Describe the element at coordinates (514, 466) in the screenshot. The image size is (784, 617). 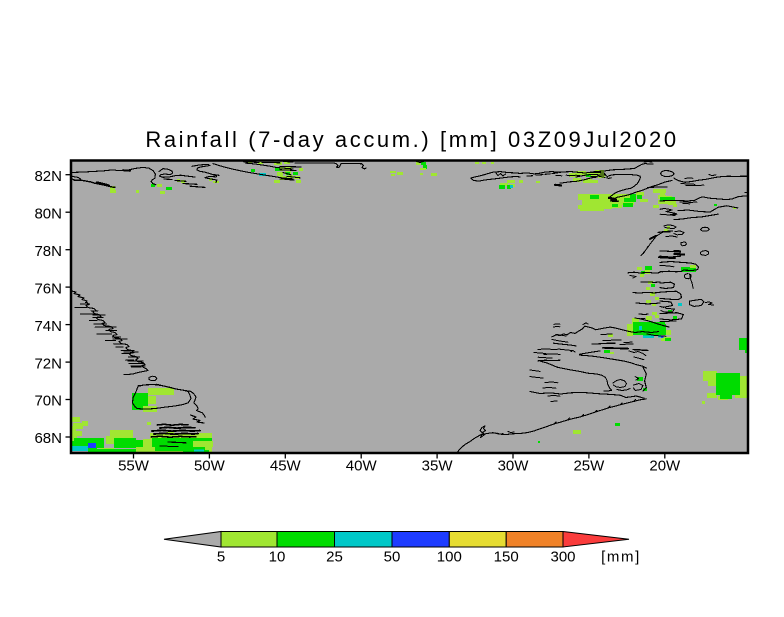
I see `svg-text: 30W` at that location.